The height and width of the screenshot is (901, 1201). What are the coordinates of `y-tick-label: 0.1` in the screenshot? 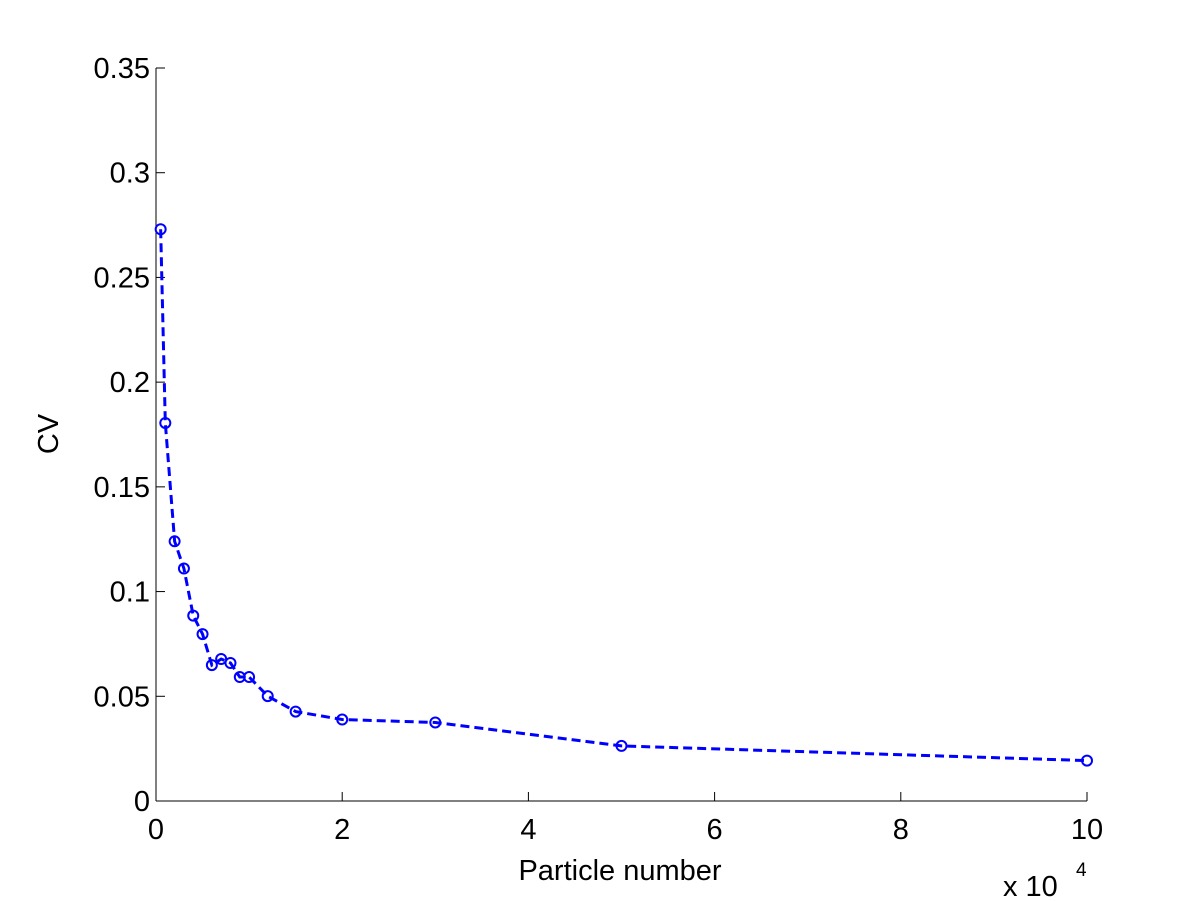 It's located at (130, 593).